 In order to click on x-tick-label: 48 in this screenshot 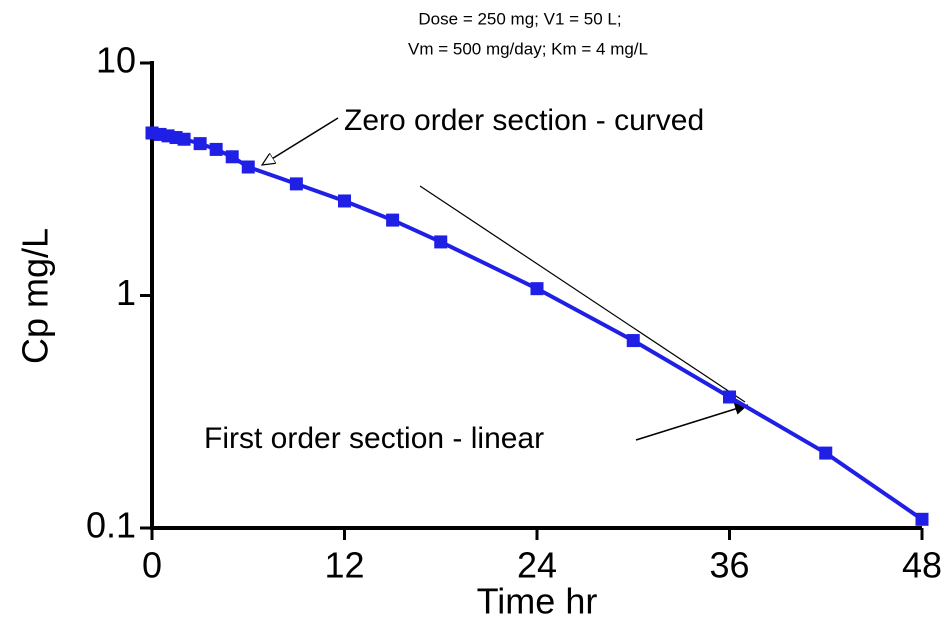, I will do `click(922, 565)`.